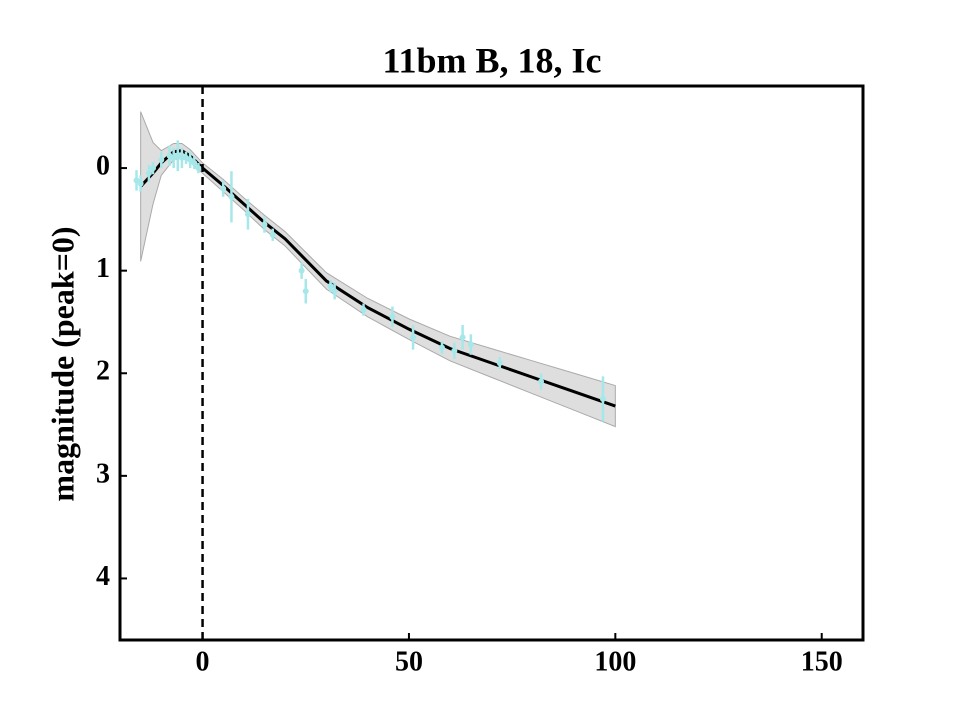 The width and height of the screenshot is (960, 720). What do you see at coordinates (615, 661) in the screenshot?
I see `x-tick-label: 100` at bounding box center [615, 661].